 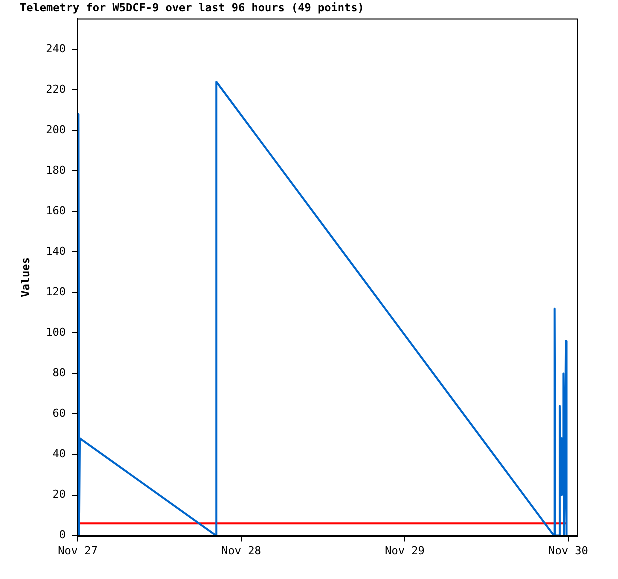 What do you see at coordinates (59, 373) in the screenshot?
I see `y-tick-label: 80` at bounding box center [59, 373].